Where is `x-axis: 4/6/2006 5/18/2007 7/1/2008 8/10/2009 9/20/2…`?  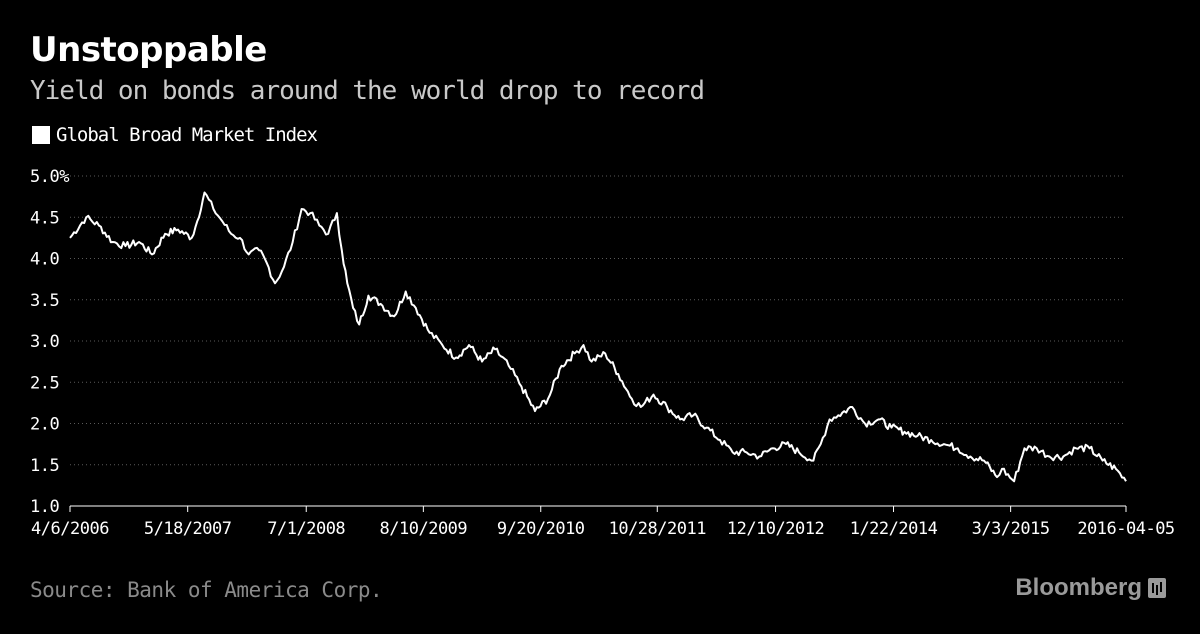 x-axis: 4/6/2006 5/18/2007 7/1/2008 8/10/2009 9/20/2… is located at coordinates (603, 522).